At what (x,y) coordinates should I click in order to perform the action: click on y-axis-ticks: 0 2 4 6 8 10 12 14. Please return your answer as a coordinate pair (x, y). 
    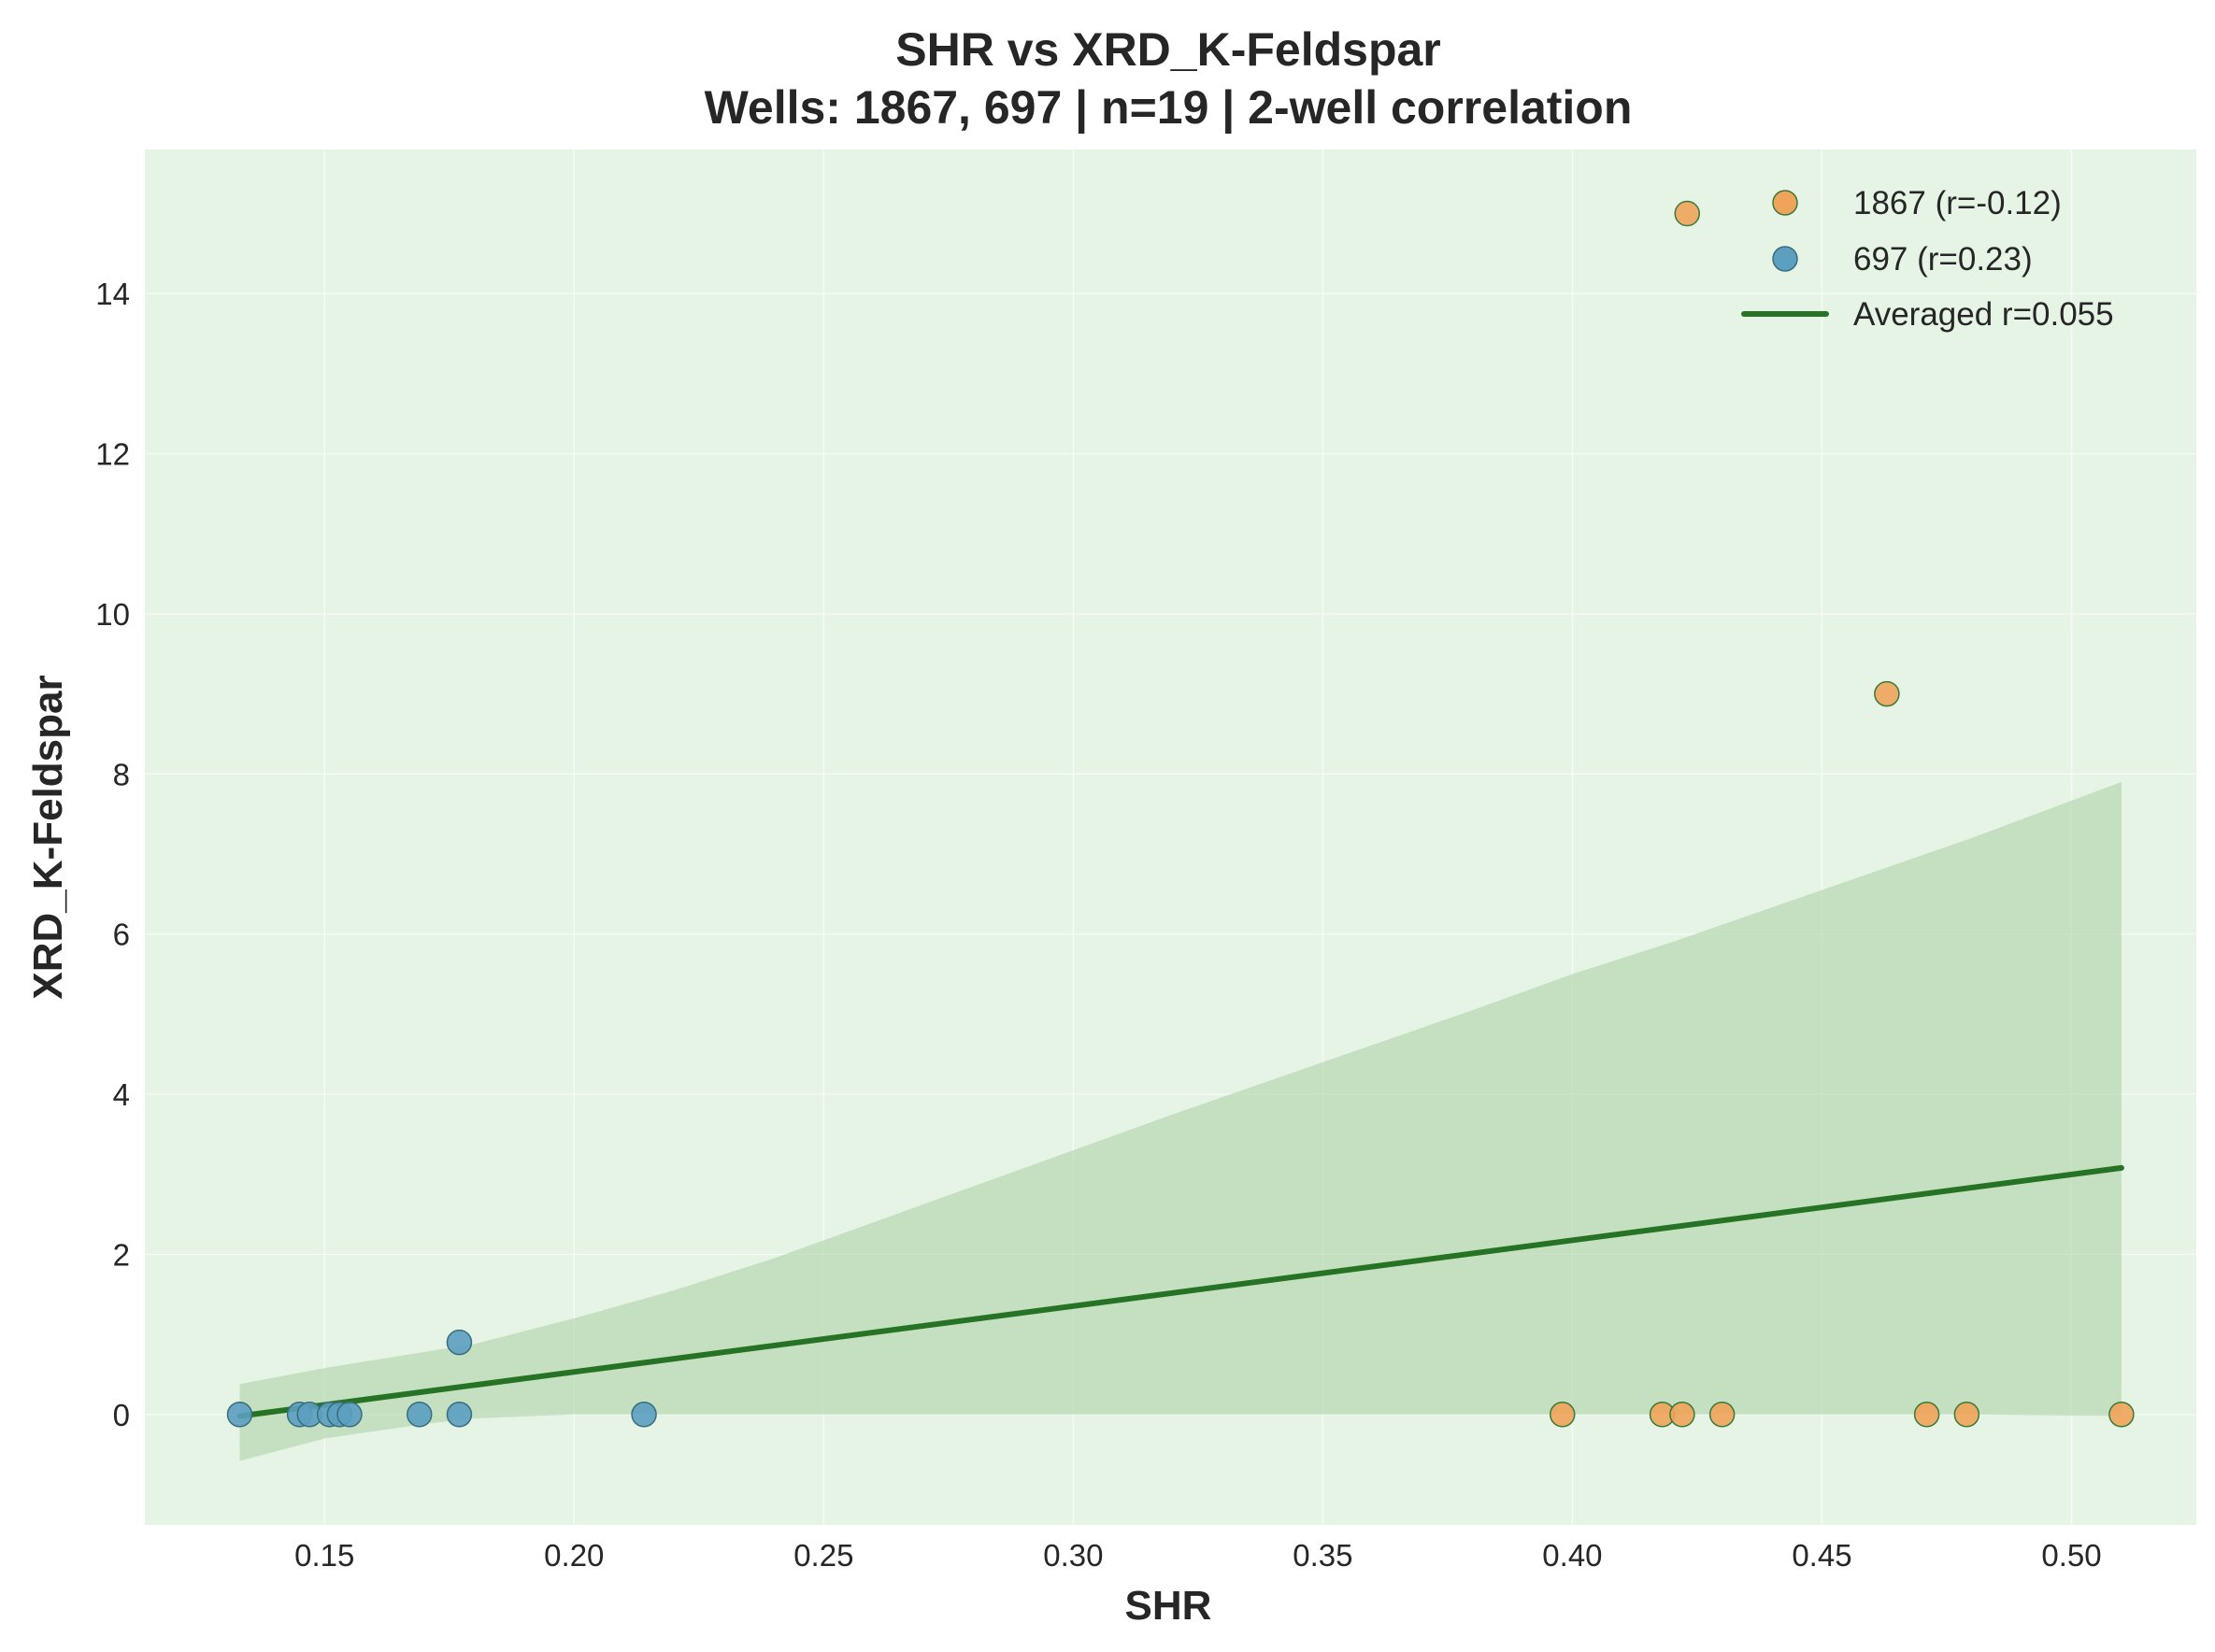
    Looking at the image, I should click on (112, 855).